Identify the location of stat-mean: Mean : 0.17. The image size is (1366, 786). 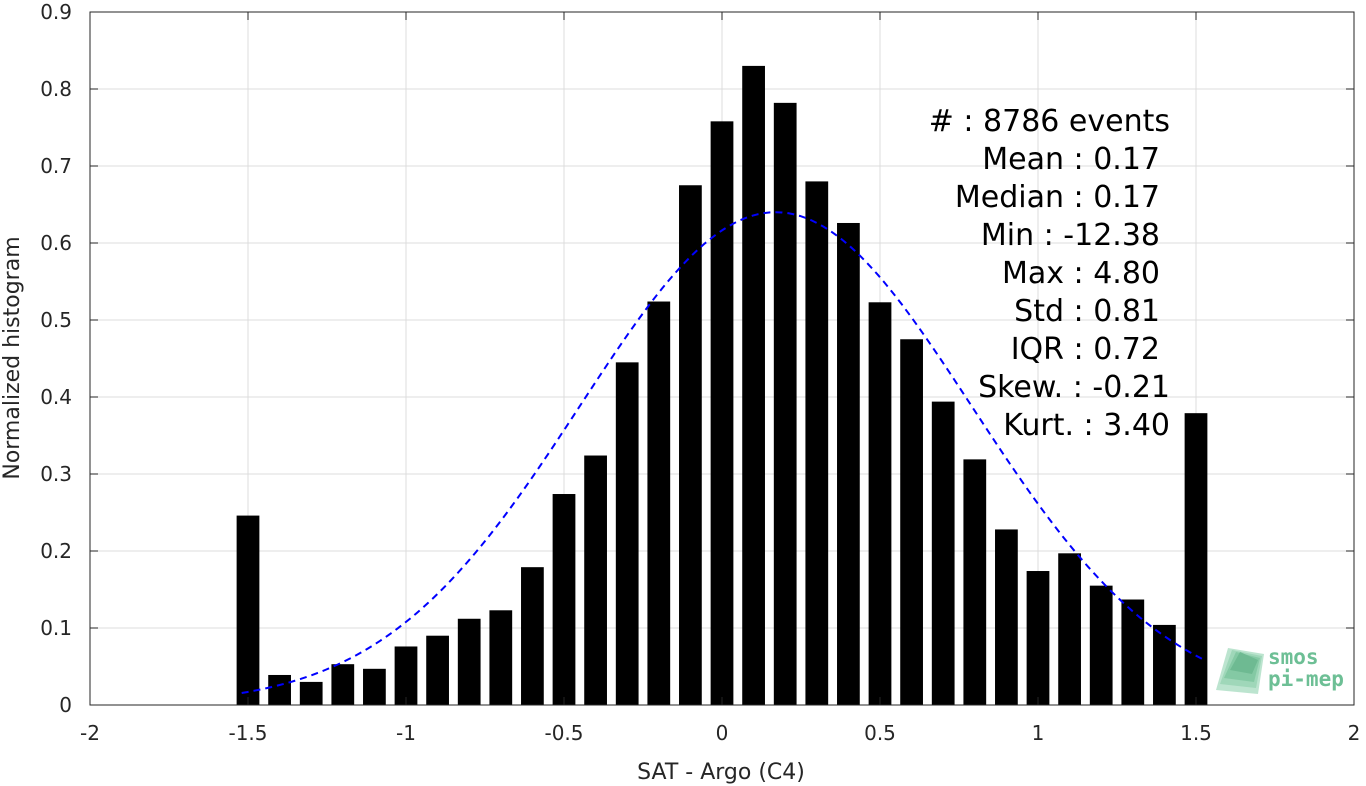
(1071, 159).